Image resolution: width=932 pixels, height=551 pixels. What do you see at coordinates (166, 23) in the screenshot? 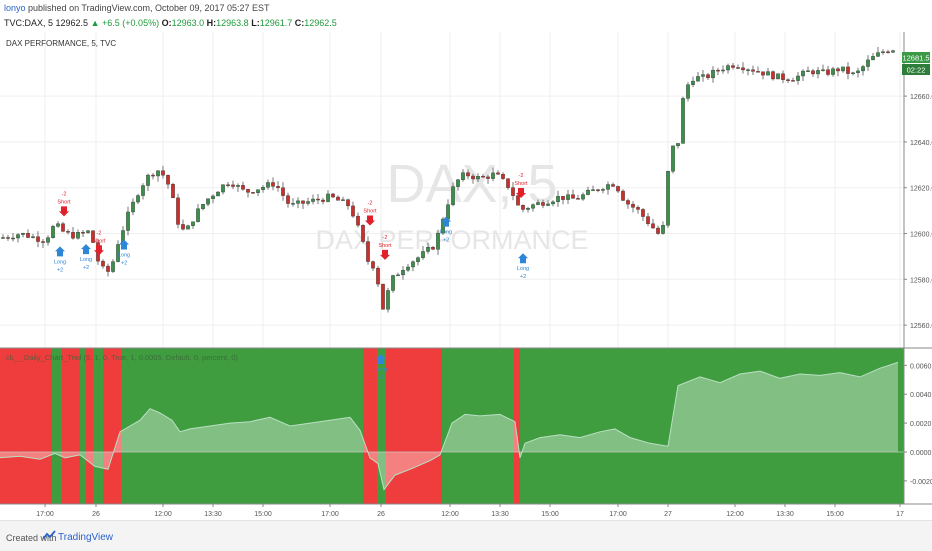
I see `open-label: O:` at bounding box center [166, 23].